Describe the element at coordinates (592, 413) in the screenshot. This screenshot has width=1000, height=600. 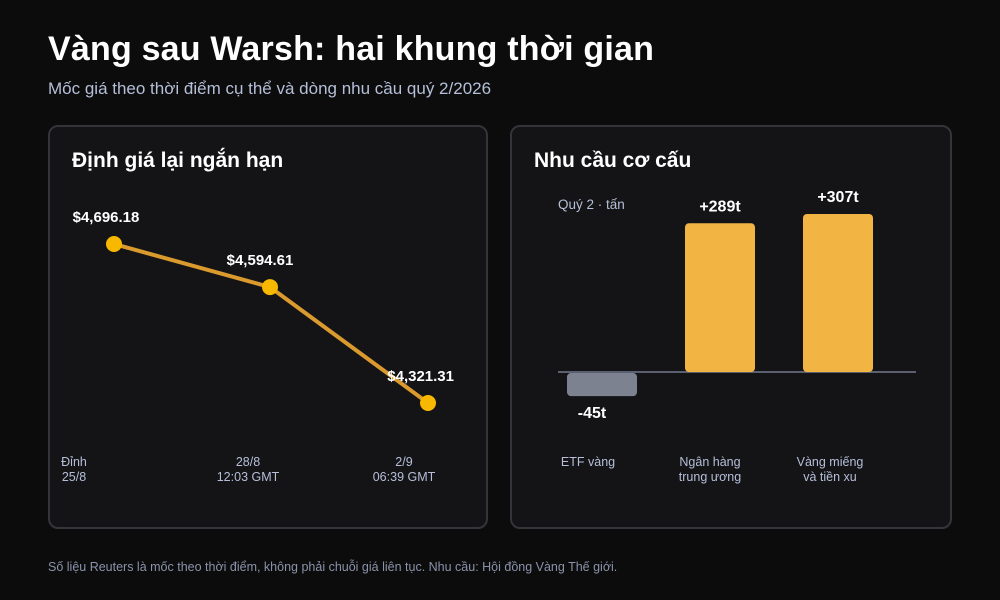
I see `bar-data-label: -45t` at that location.